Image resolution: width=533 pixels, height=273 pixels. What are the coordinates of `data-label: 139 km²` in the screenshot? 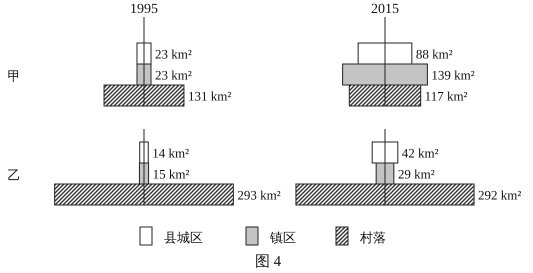 It's located at (453, 75).